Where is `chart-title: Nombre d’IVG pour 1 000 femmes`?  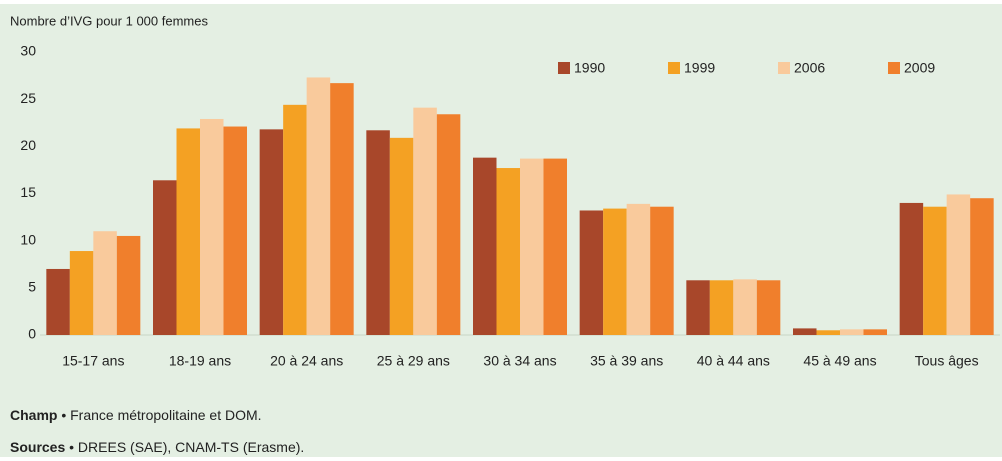
chart-title: Nombre d’IVG pour 1 000 femmes is located at coordinates (109, 20).